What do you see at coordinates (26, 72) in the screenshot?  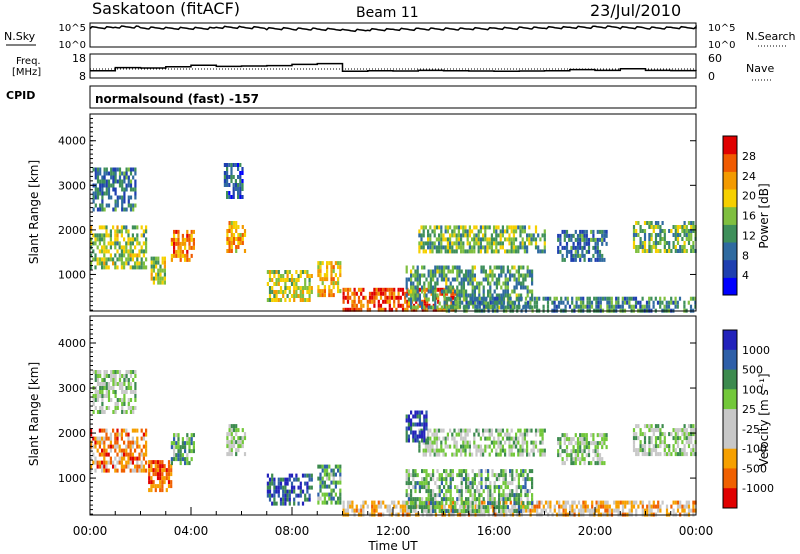 I see `freq-left-label-2: [MHz]` at bounding box center [26, 72].